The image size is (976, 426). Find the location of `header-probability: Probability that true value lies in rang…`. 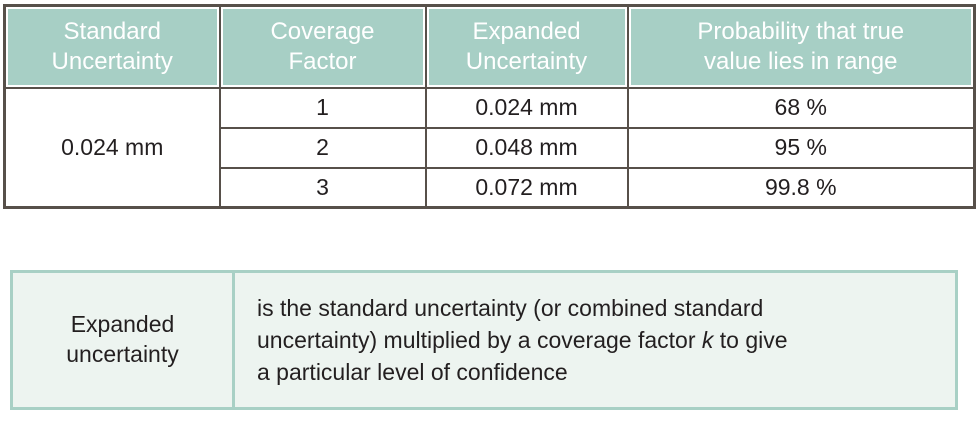

header-probability: Probability that true value lies in rang… is located at coordinates (801, 46).